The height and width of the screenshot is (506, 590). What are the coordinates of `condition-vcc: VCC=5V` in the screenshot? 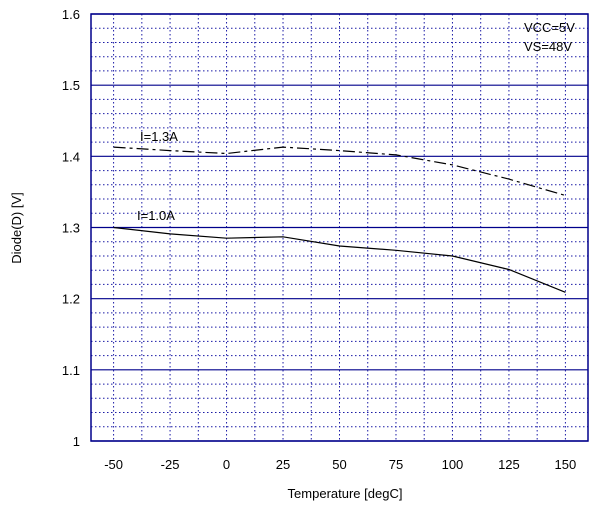 It's located at (549, 27).